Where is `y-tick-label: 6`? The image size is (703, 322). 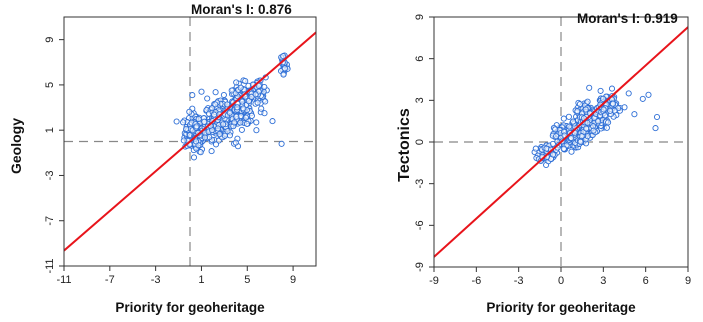 y-tick-label: 6 is located at coordinates (420, 59).